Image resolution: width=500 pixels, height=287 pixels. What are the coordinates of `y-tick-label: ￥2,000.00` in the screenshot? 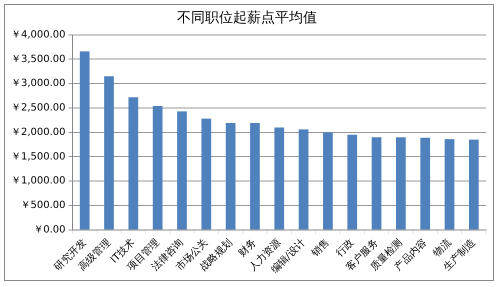 It's located at (38, 132).